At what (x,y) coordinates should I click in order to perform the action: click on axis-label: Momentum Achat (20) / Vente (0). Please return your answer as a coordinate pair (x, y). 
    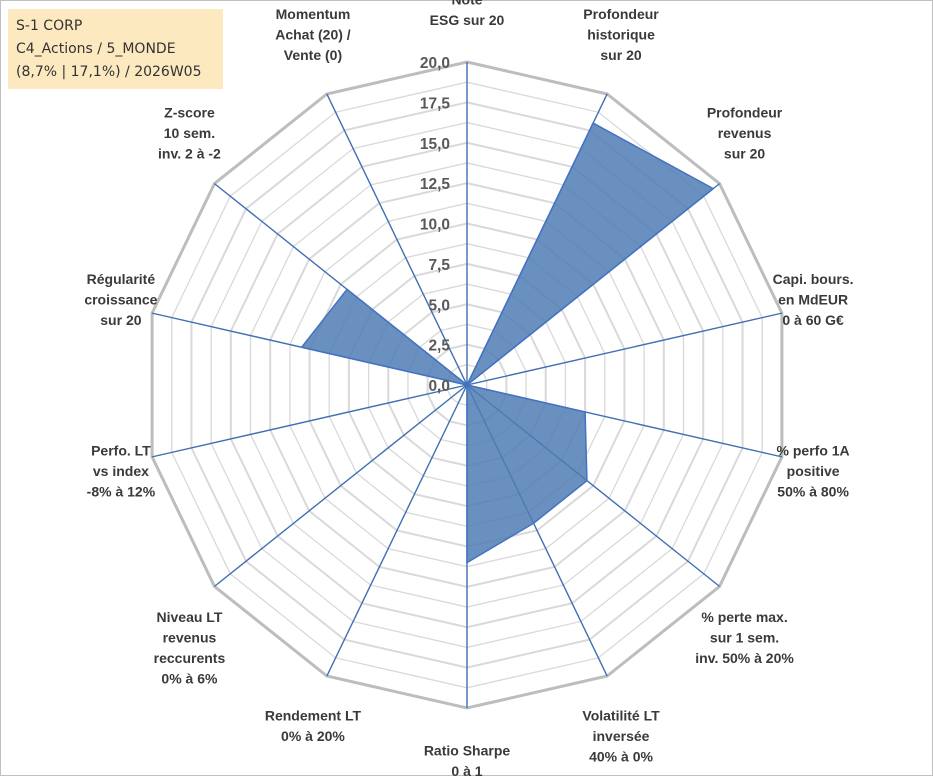
    Looking at the image, I should click on (313, 34).